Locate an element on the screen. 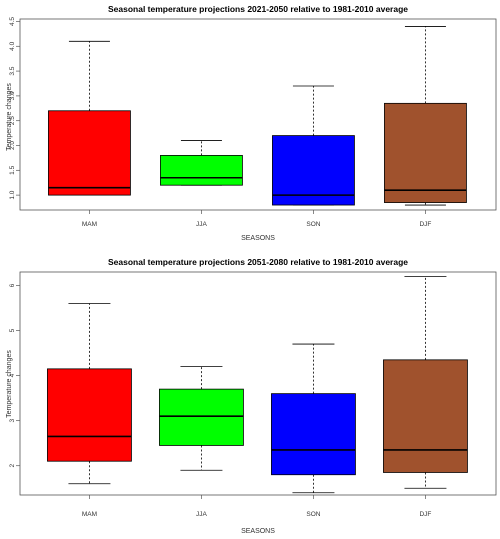 This screenshot has width=500, height=539. y-tick-label: 3.0 is located at coordinates (12, 95).